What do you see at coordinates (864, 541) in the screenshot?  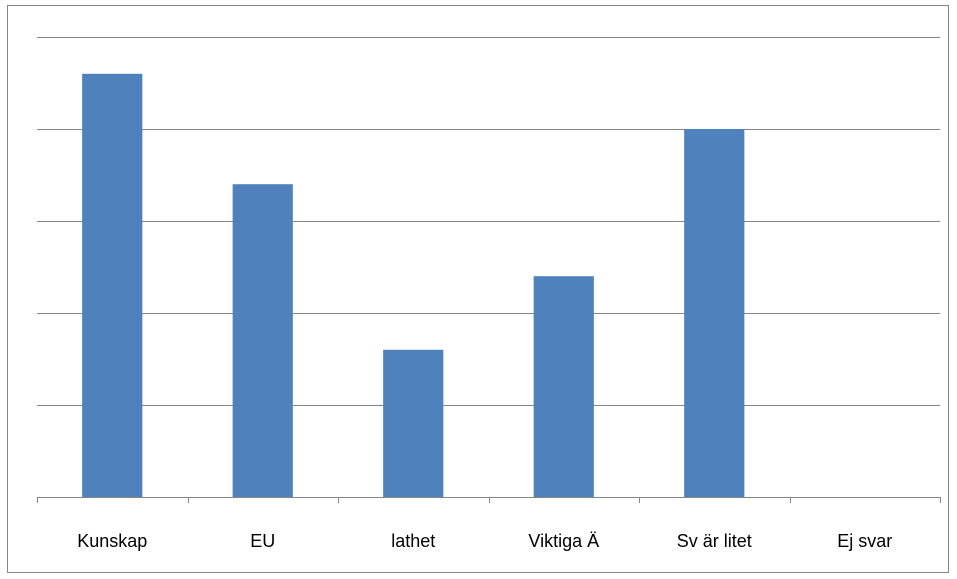 I see `x-tick-label: Ej svar` at bounding box center [864, 541].